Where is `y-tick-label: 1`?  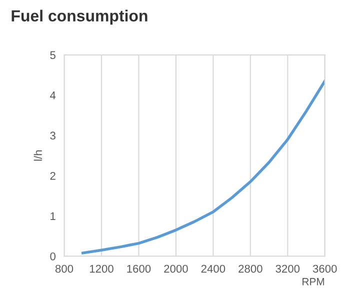 y-tick-label: 1 is located at coordinates (53, 216).